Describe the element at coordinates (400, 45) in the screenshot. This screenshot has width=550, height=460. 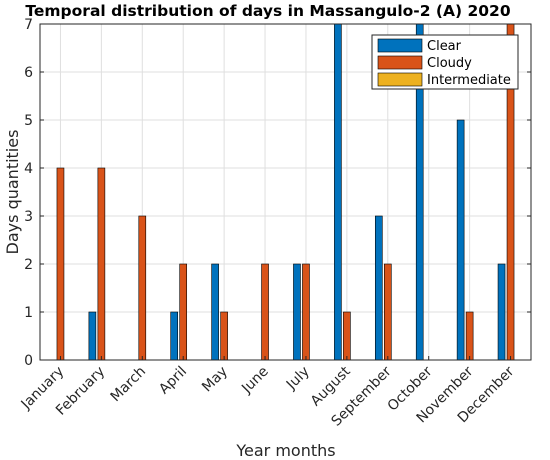
I see `legend-swatch-clear` at that location.